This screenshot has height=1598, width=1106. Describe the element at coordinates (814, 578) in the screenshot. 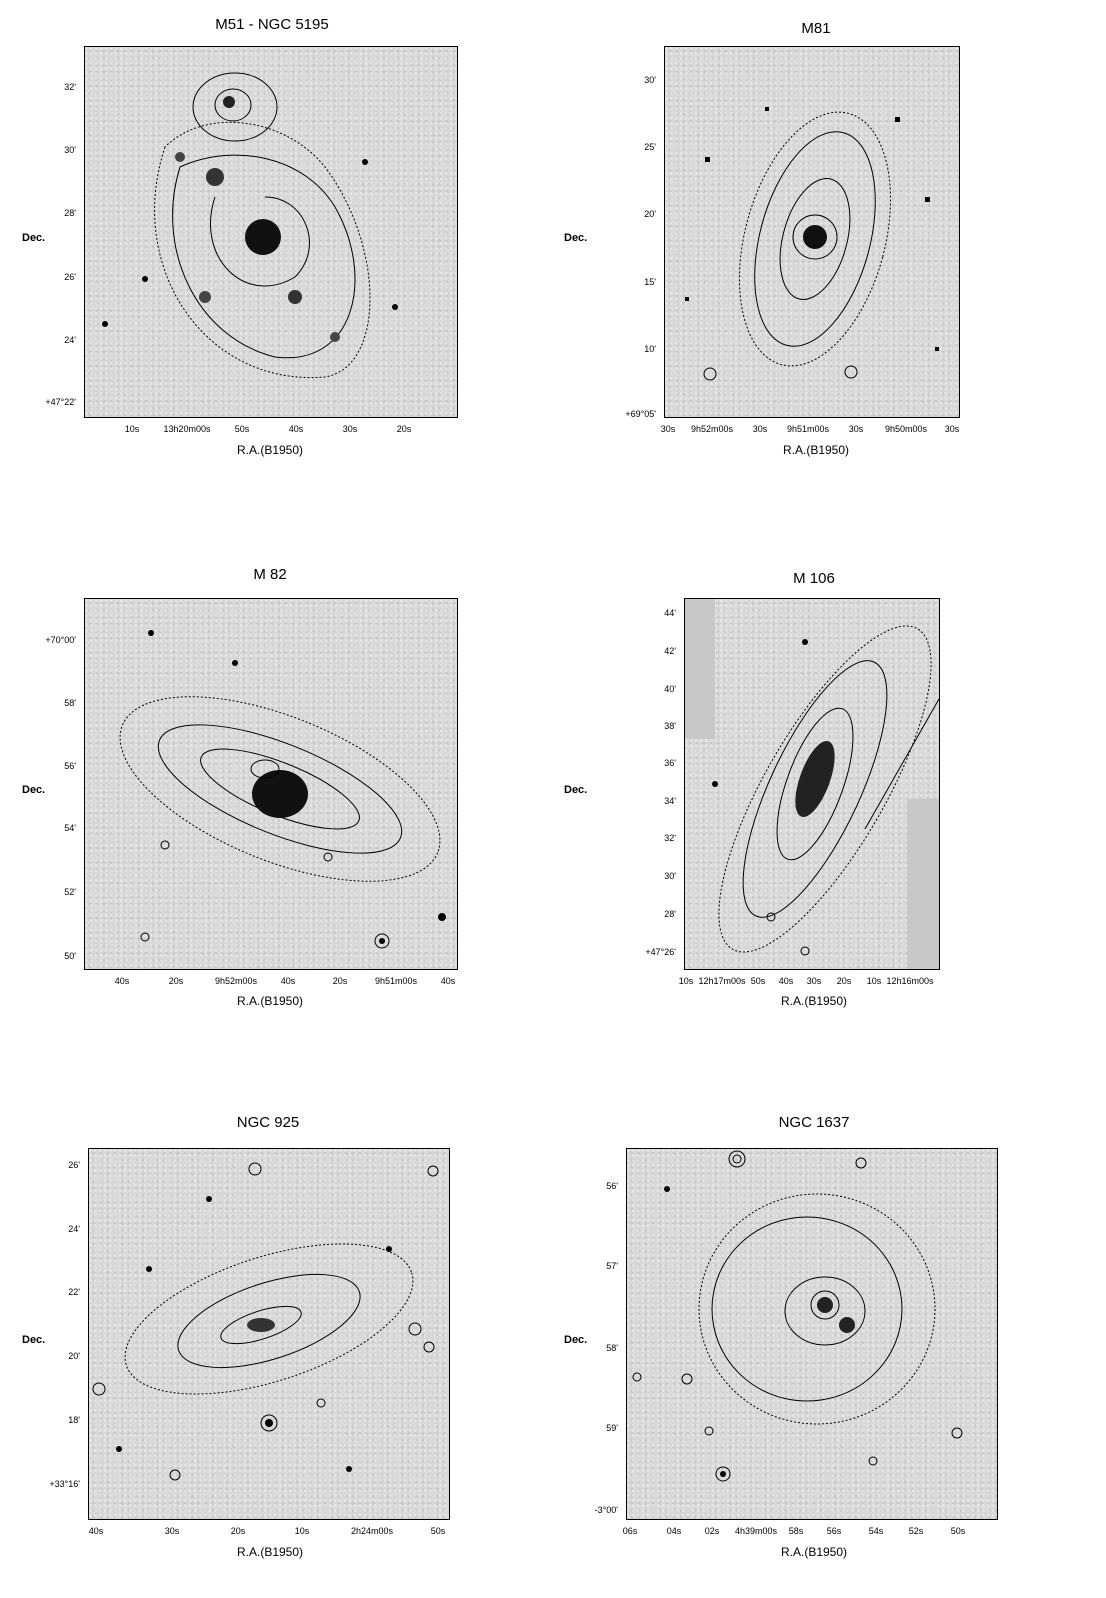

I see `panel-title: M 106` at that location.